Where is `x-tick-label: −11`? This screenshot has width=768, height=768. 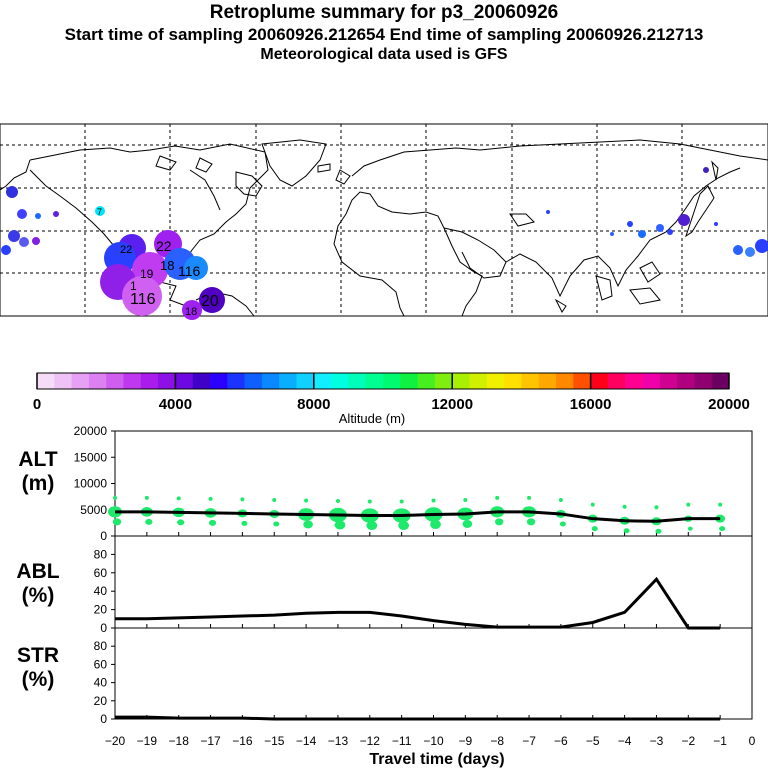 x-tick-label: −11 is located at coordinates (402, 741).